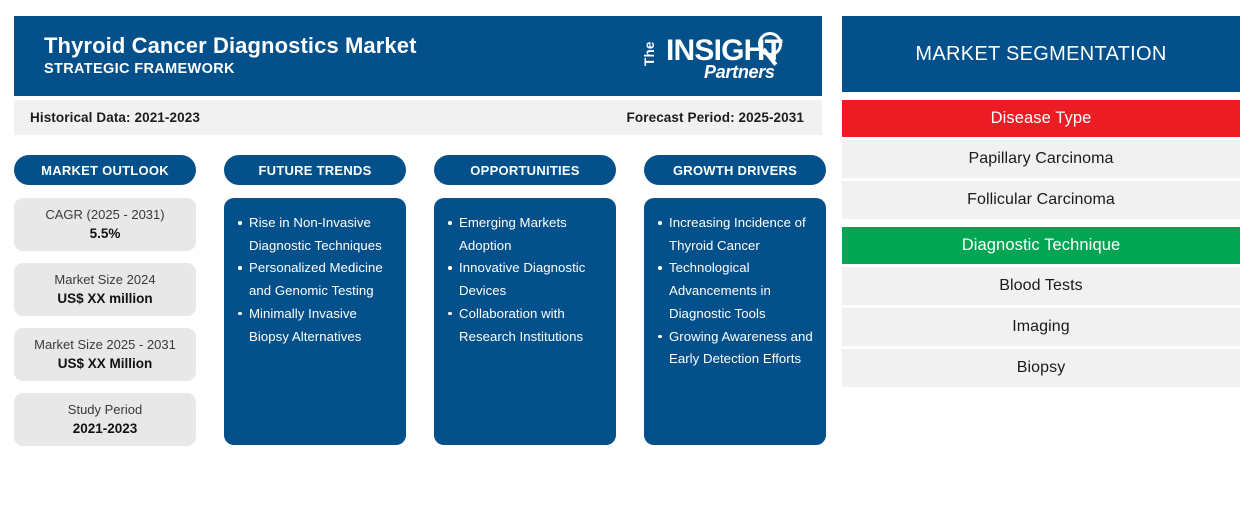  What do you see at coordinates (105, 233) in the screenshot?
I see `stat-value: 5.5%` at bounding box center [105, 233].